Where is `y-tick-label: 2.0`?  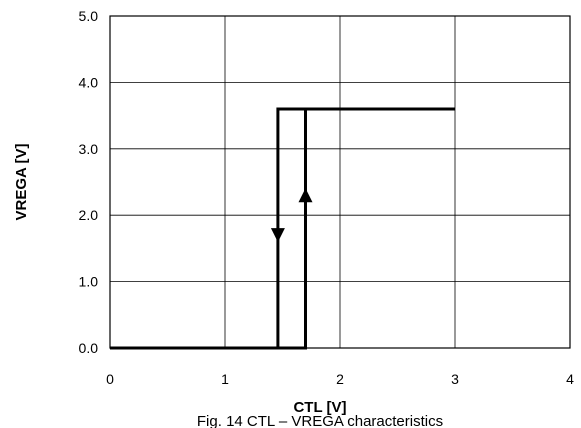 y-tick-label: 2.0 is located at coordinates (89, 215).